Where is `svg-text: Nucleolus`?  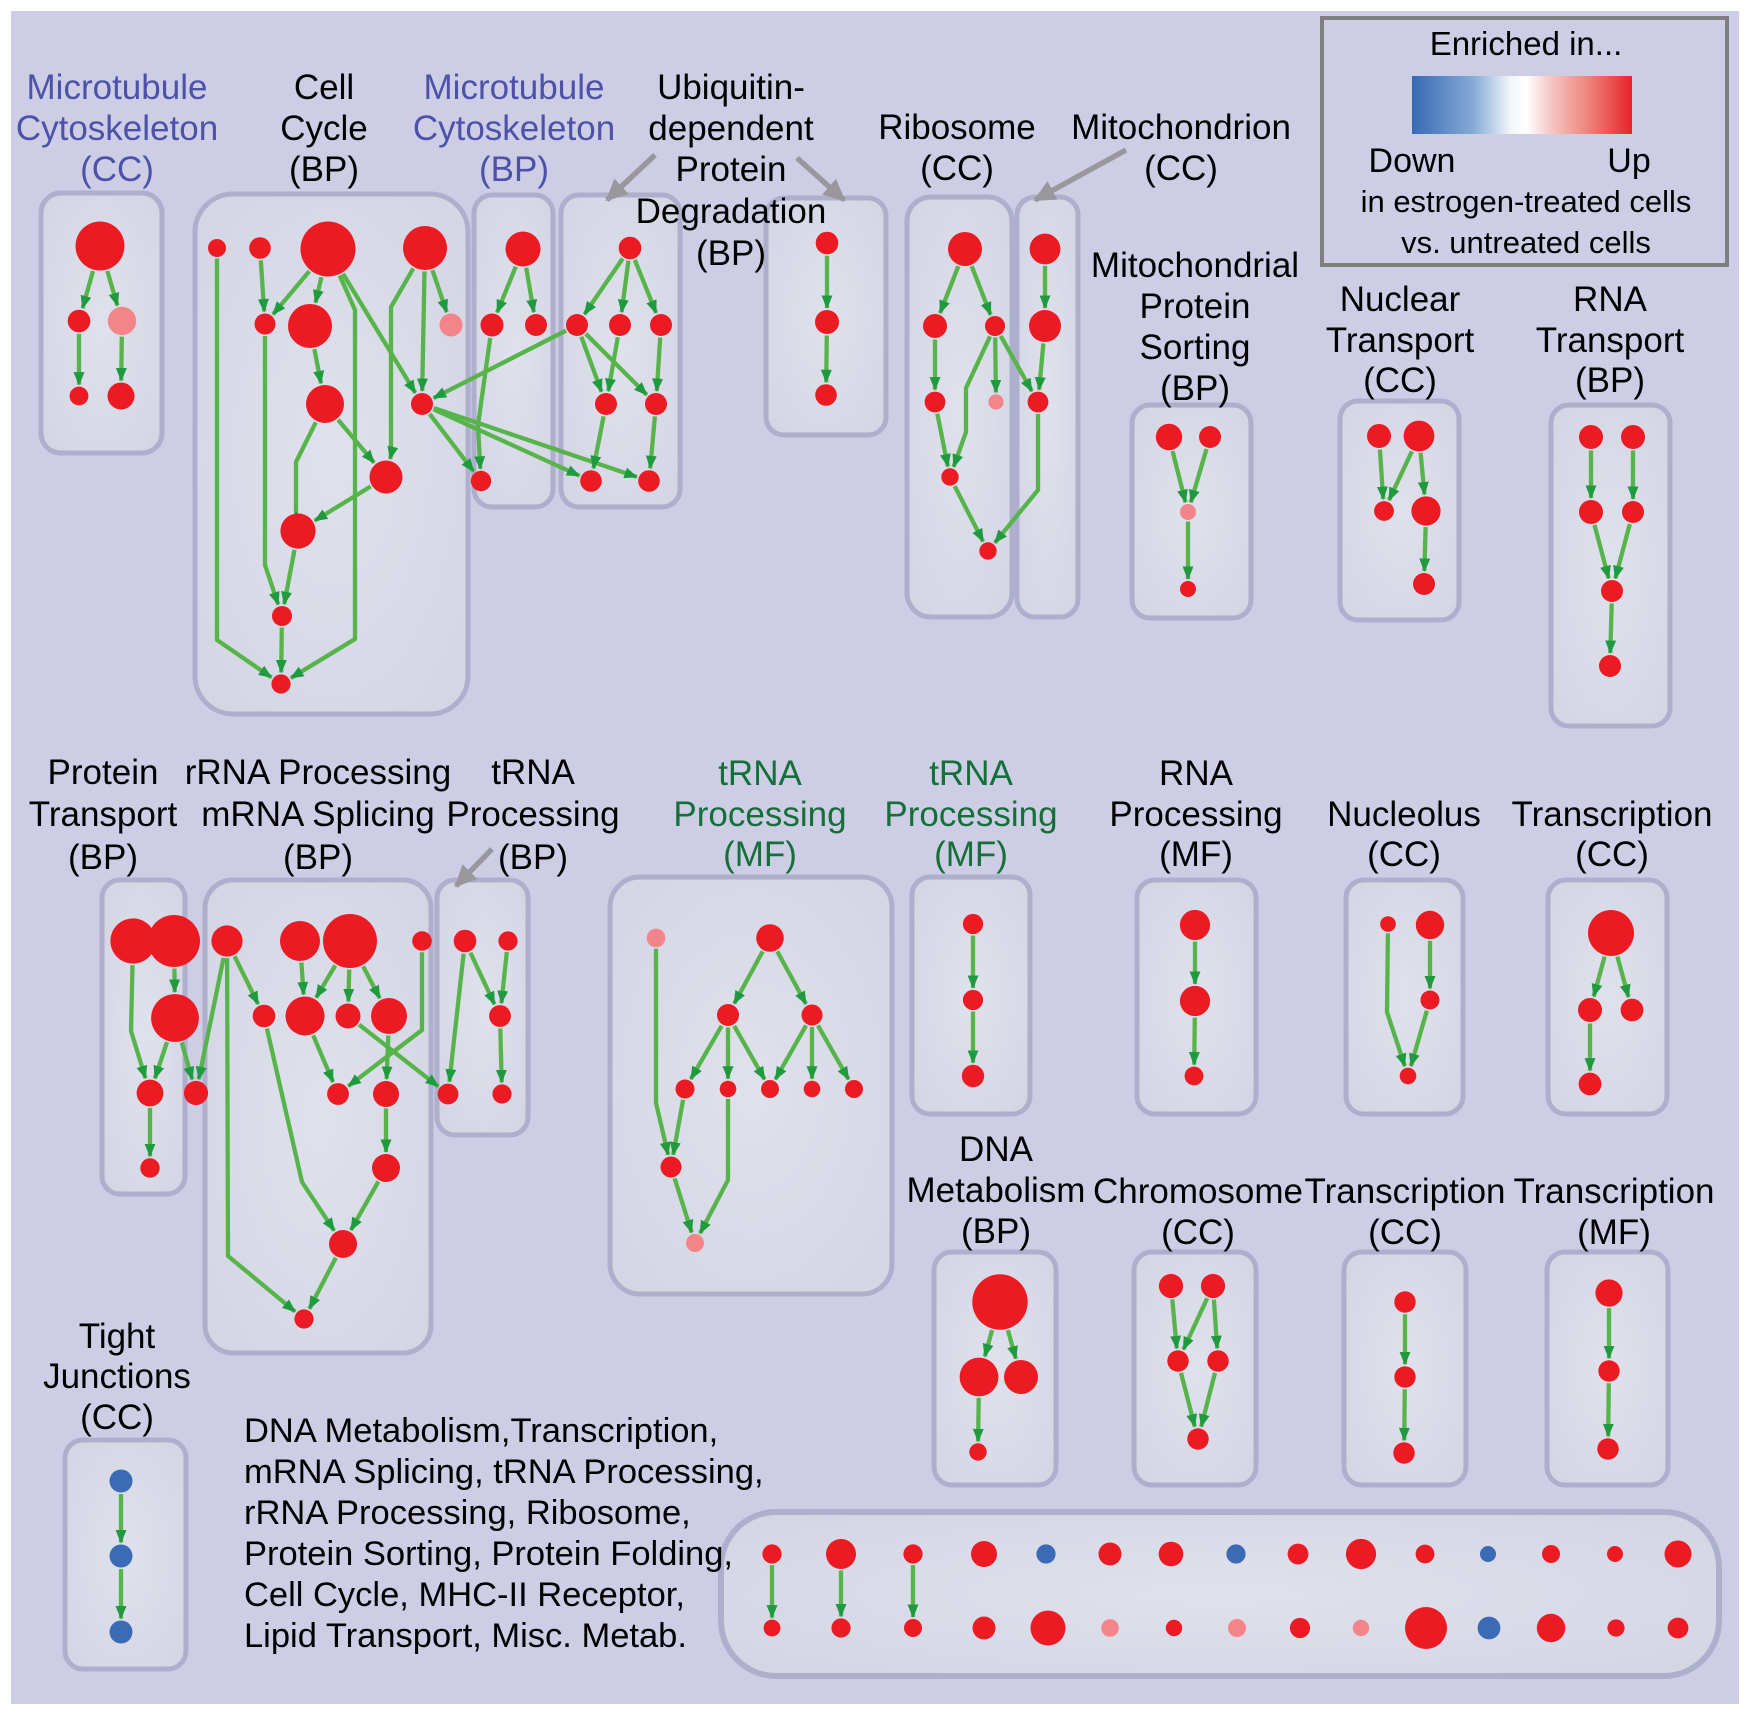
svg-text: Nucleolus is located at coordinates (1404, 814).